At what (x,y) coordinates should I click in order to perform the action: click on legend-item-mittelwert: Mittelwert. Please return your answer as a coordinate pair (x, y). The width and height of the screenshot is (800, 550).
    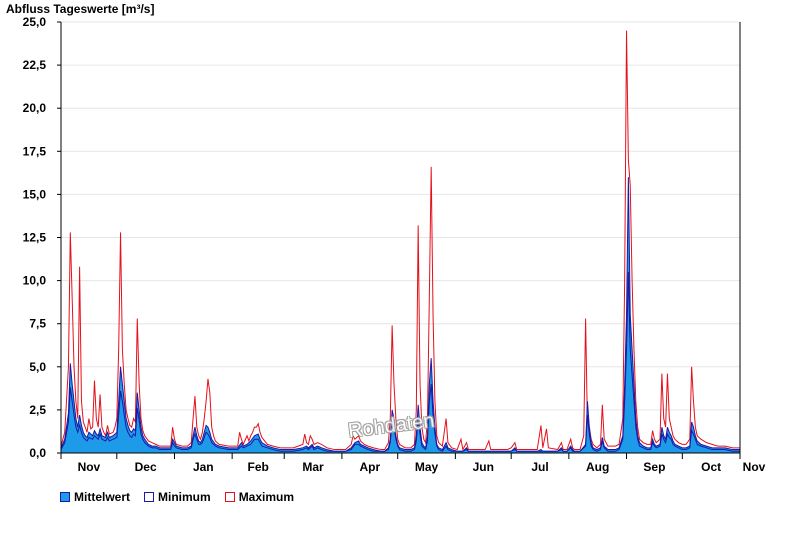
    Looking at the image, I should click on (95, 497).